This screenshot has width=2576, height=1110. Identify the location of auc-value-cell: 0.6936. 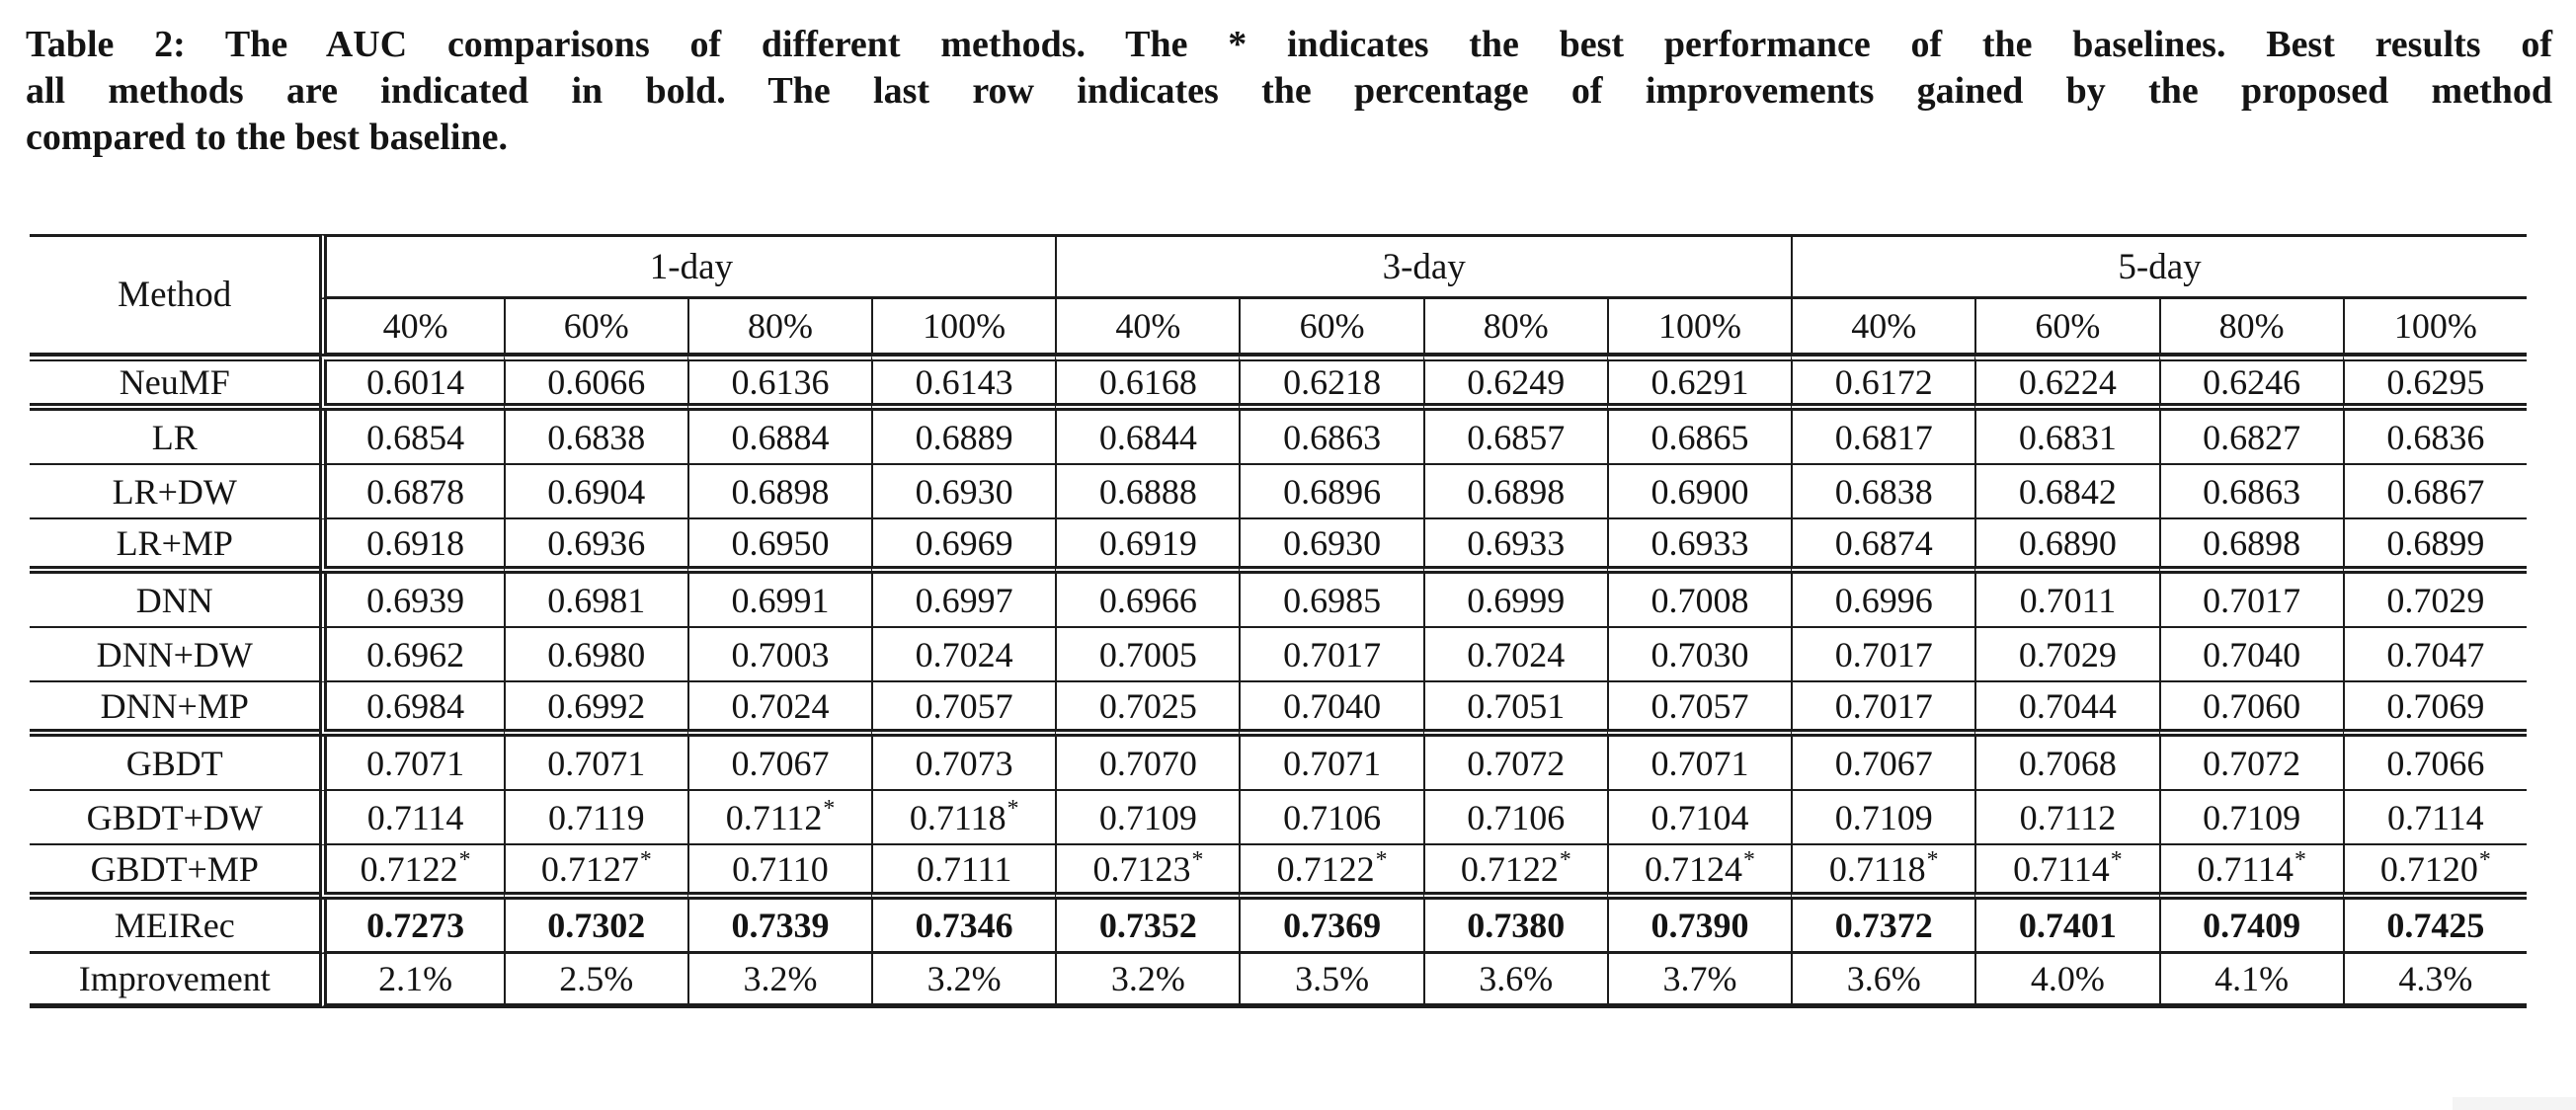
(595, 547).